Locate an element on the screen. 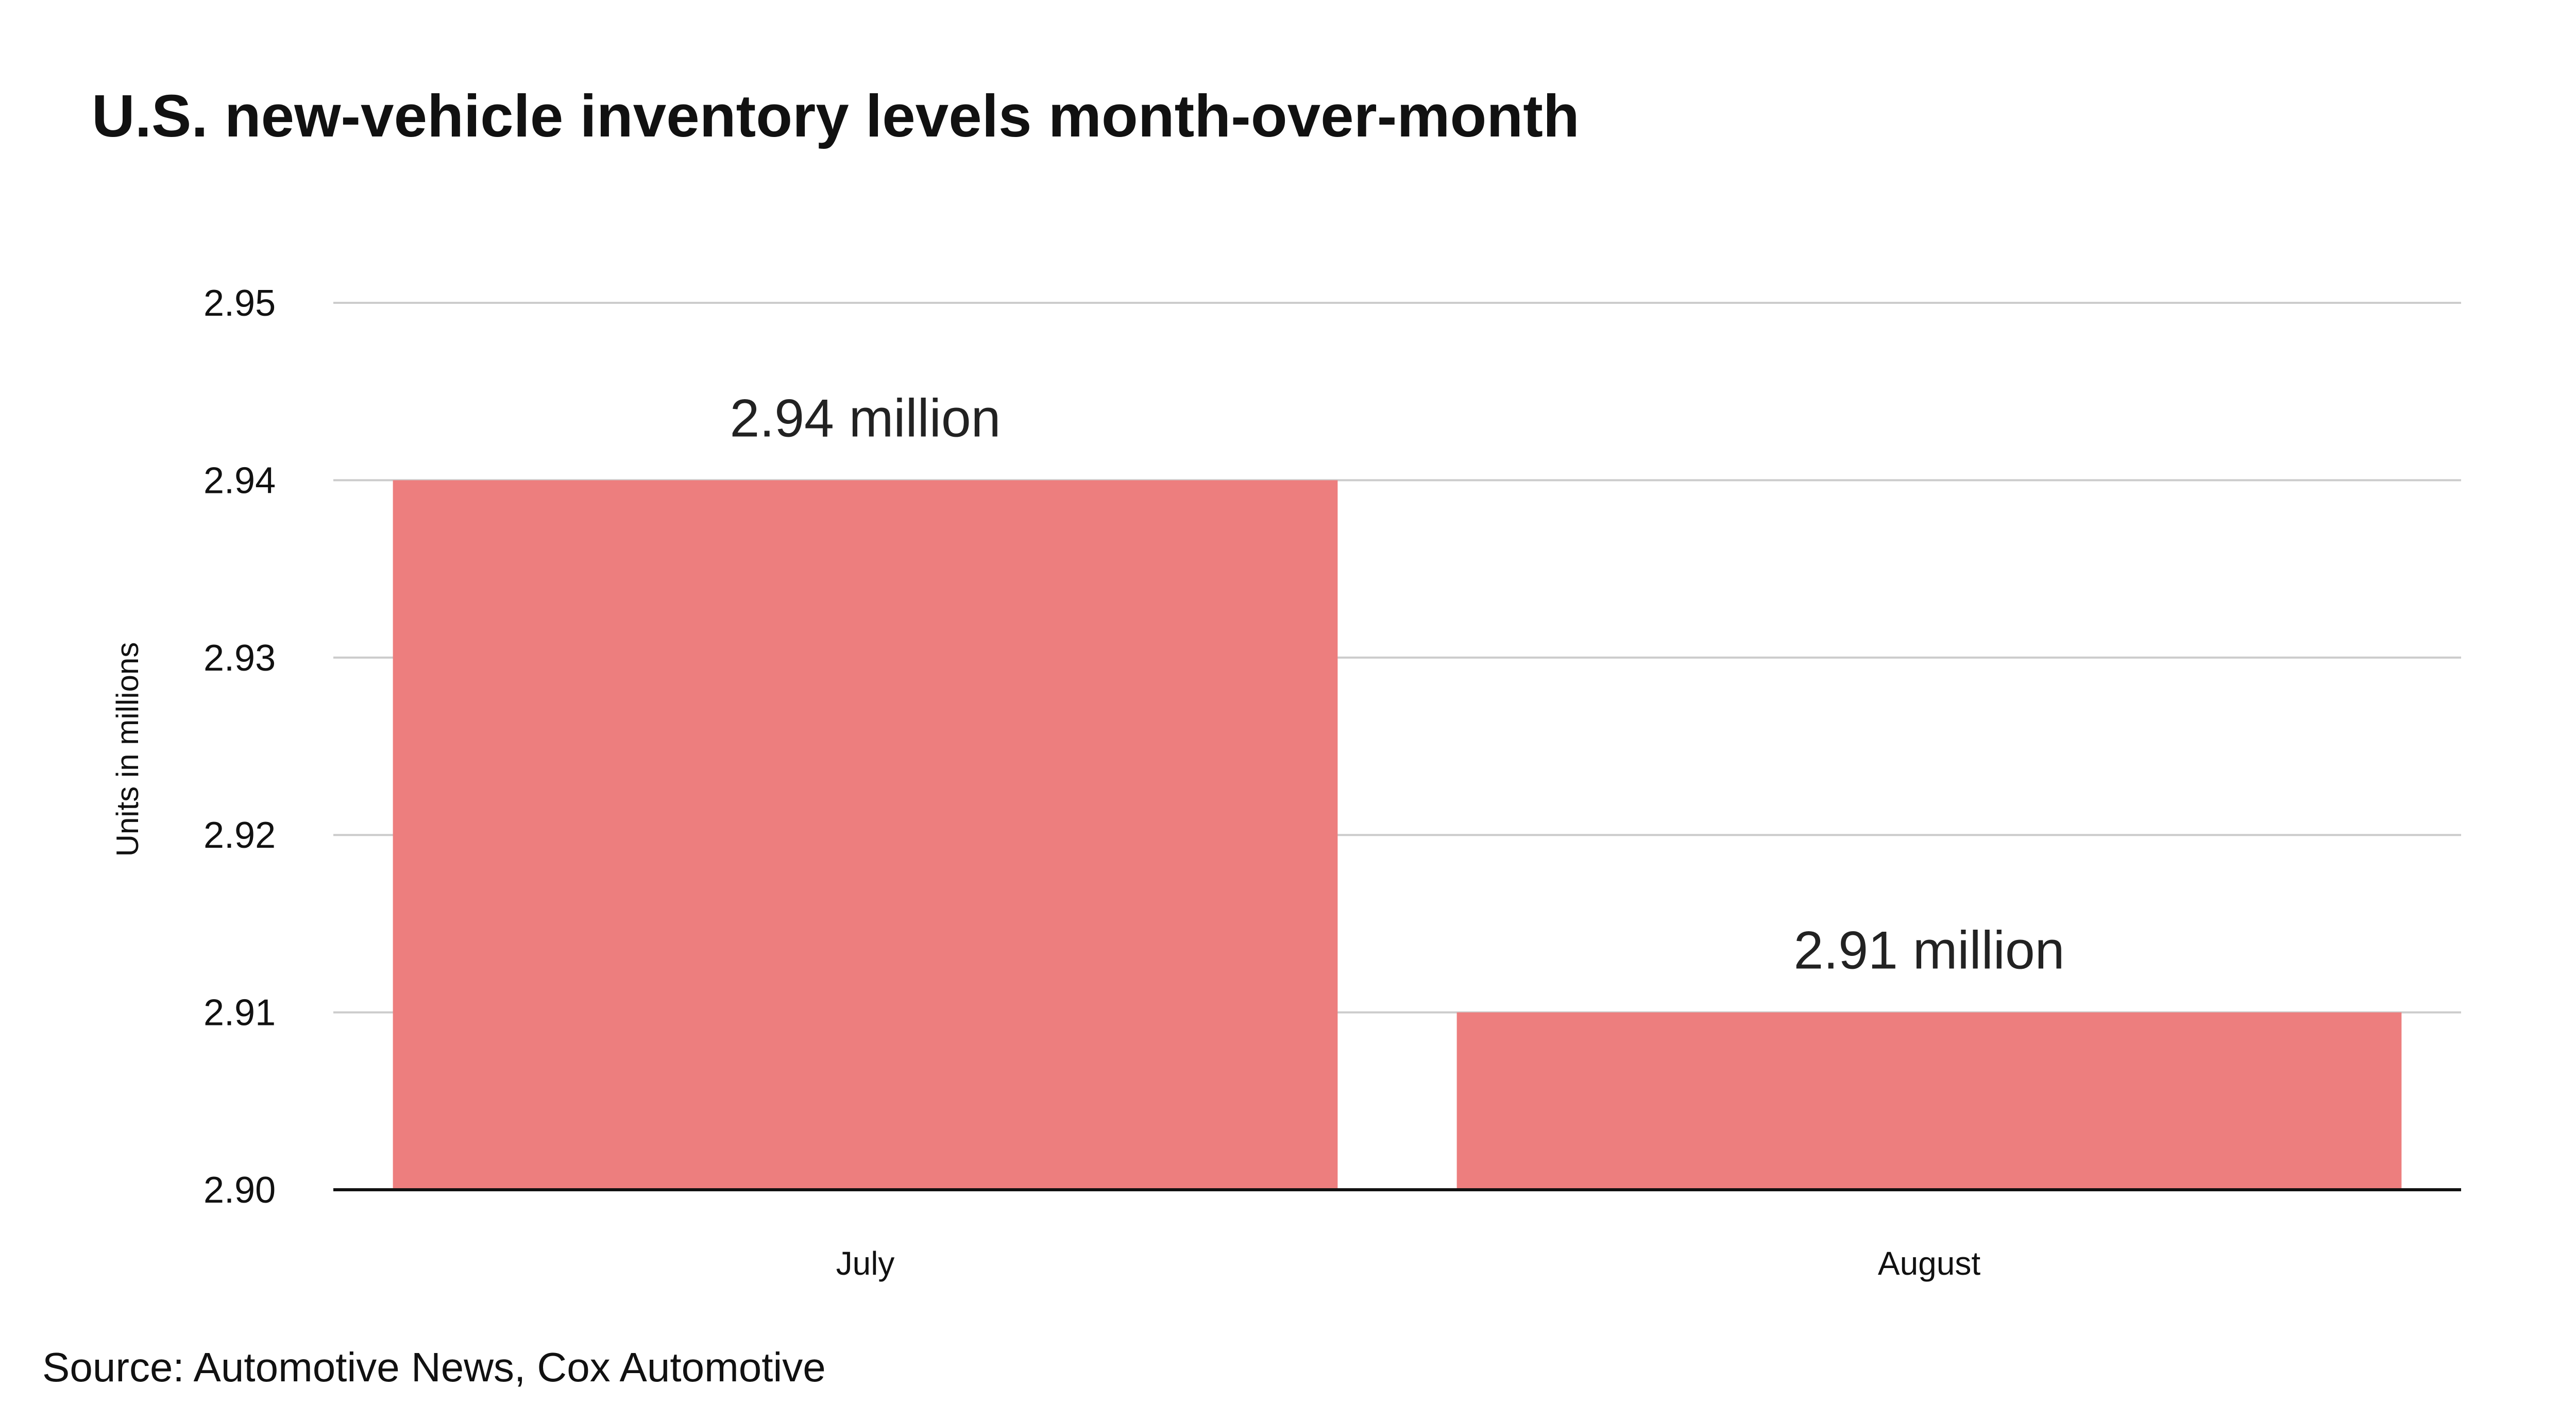 Image resolution: width=2576 pixels, height=1421 pixels. y-tick-label: 2.90 is located at coordinates (240, 1190).